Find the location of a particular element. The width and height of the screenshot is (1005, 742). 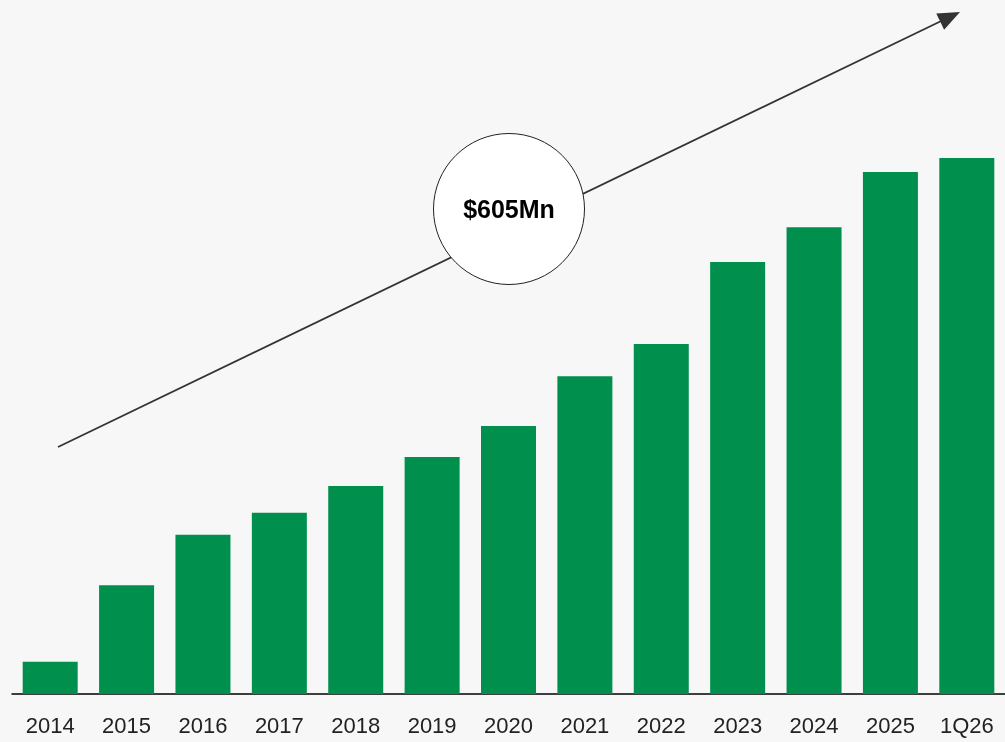

x-tick-label: 2020 is located at coordinates (508, 725).